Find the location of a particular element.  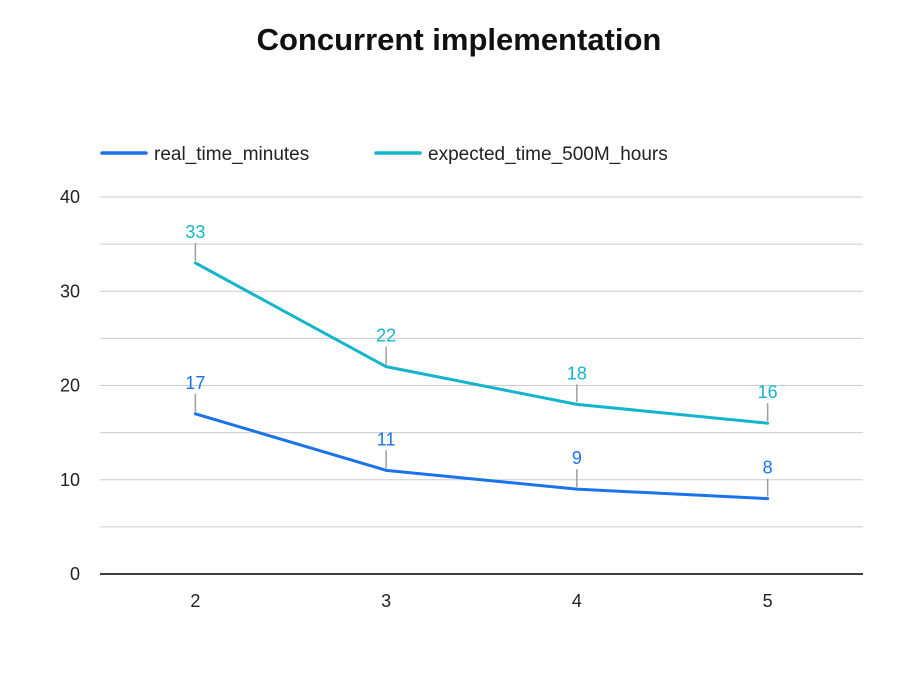

x-tick-label: 3 is located at coordinates (386, 601).